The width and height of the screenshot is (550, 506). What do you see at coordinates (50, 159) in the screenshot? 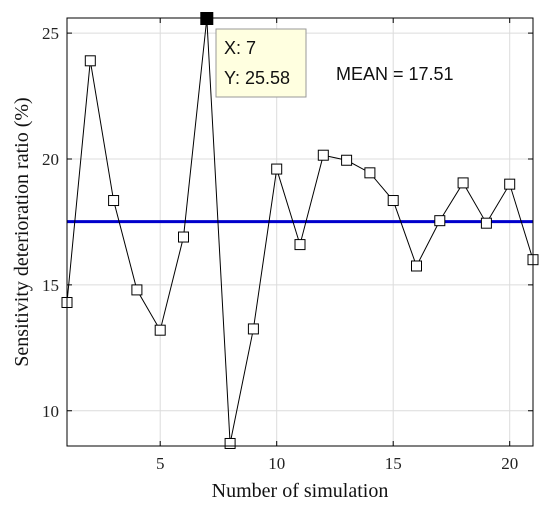
I see `y-tick-label: 20` at bounding box center [50, 159].